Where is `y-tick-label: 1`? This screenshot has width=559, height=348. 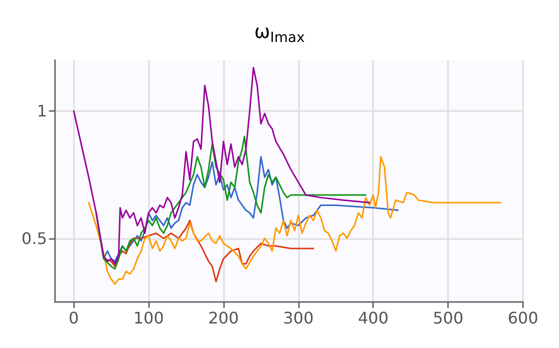
y-tick-label: 1 is located at coordinates (41, 110).